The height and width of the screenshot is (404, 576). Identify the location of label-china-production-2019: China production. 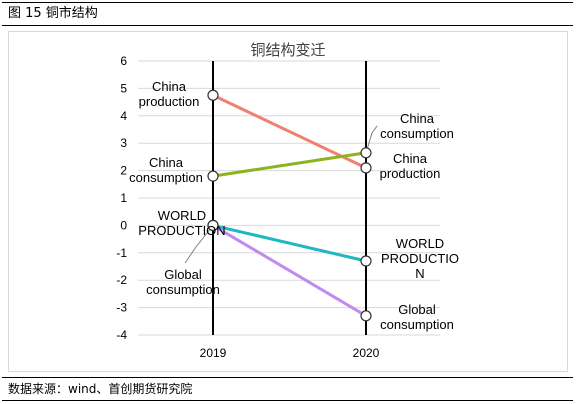
(169, 94).